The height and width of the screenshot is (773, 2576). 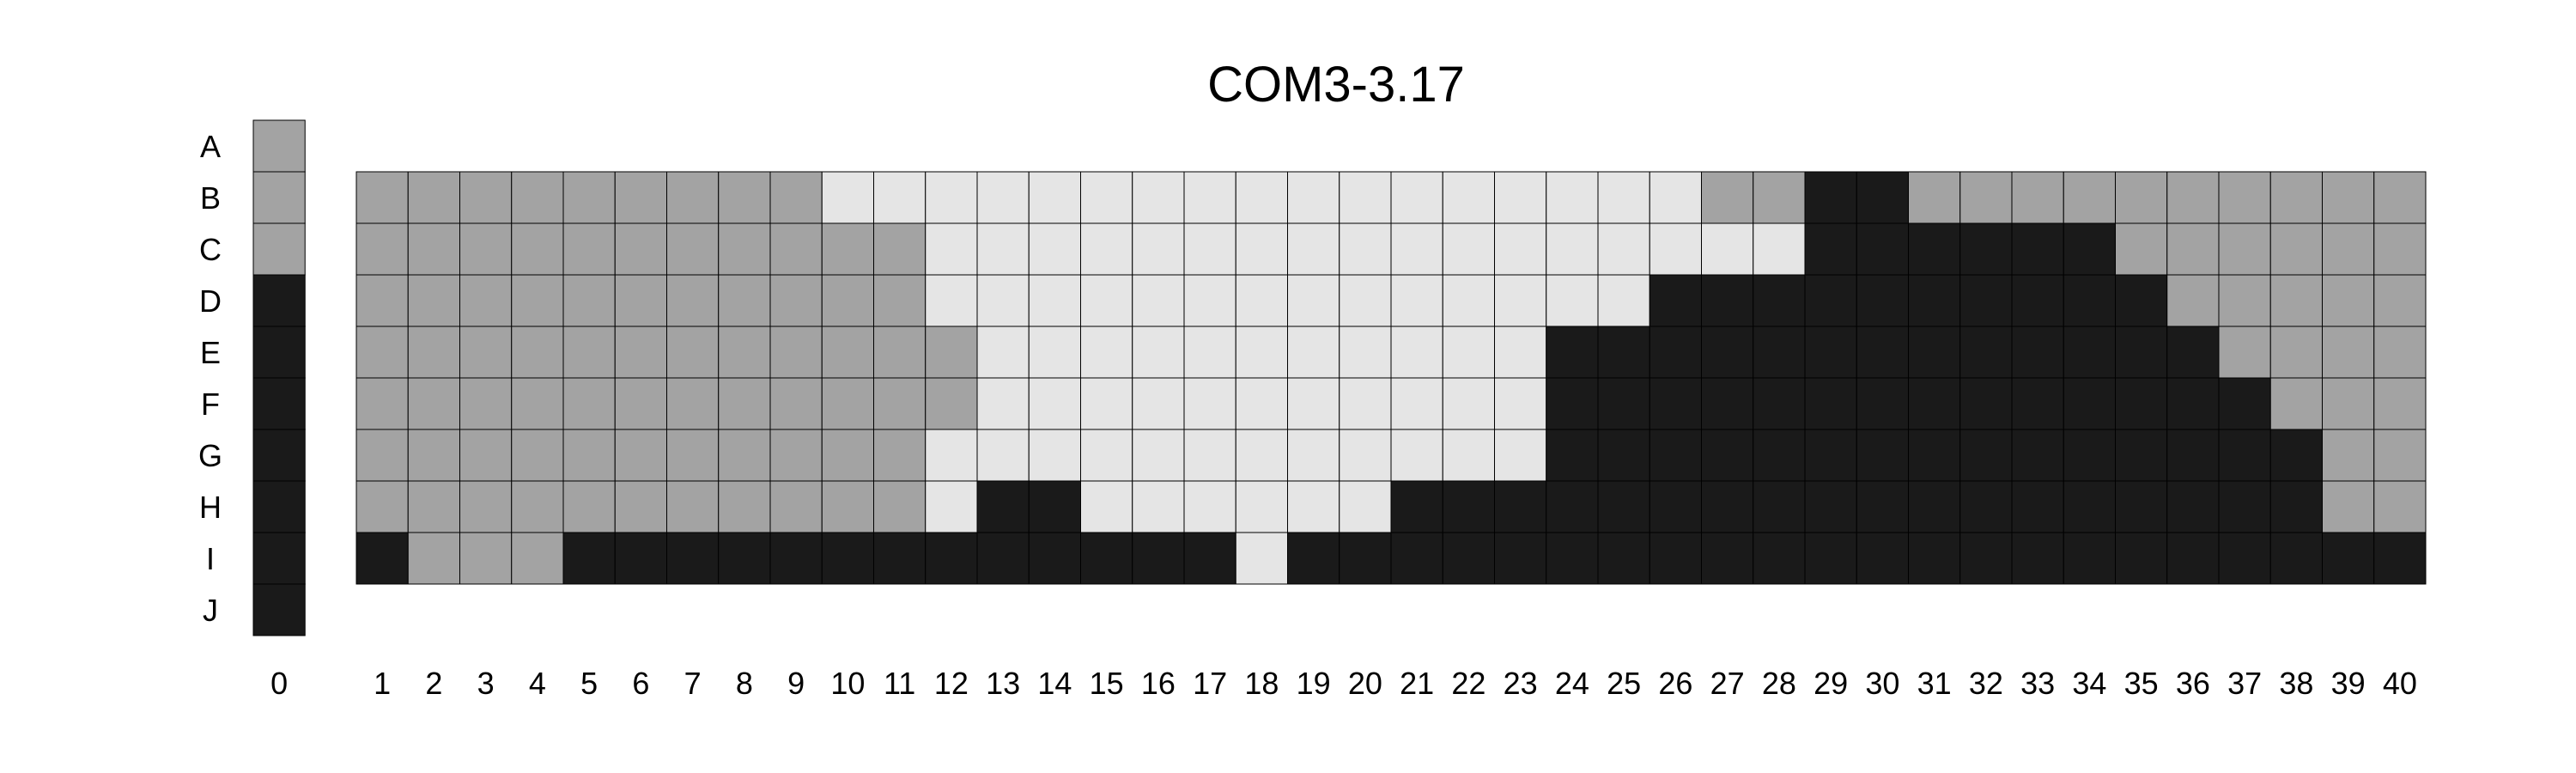 I want to click on row-label-e: E, so click(x=210, y=352).